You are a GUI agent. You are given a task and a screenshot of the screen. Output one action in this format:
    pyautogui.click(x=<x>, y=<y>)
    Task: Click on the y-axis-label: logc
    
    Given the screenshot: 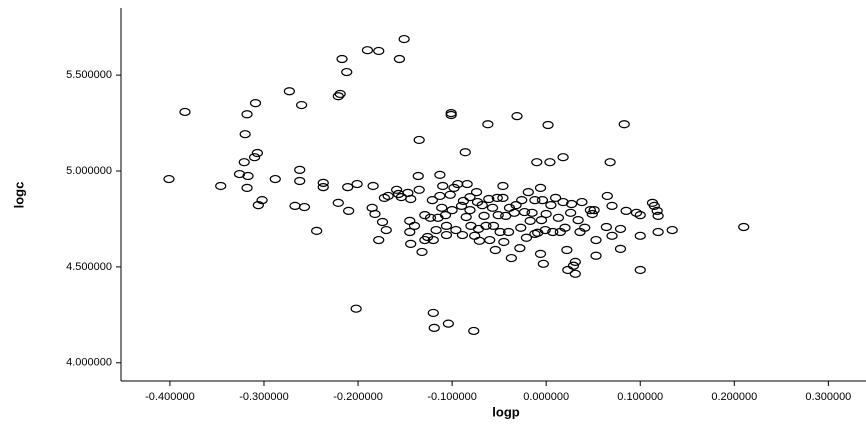 What is the action you would take?
    pyautogui.click(x=18, y=195)
    